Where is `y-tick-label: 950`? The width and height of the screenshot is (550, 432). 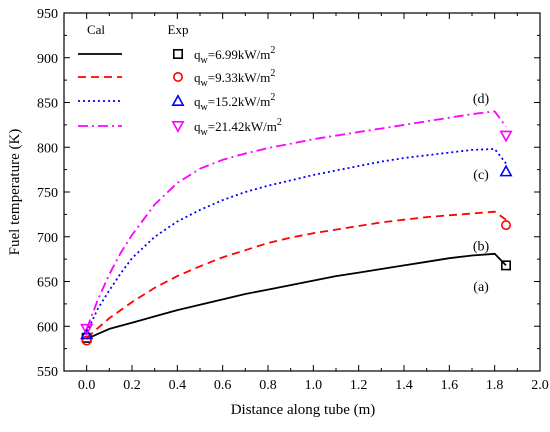 y-tick-label: 950 is located at coordinates (47, 14).